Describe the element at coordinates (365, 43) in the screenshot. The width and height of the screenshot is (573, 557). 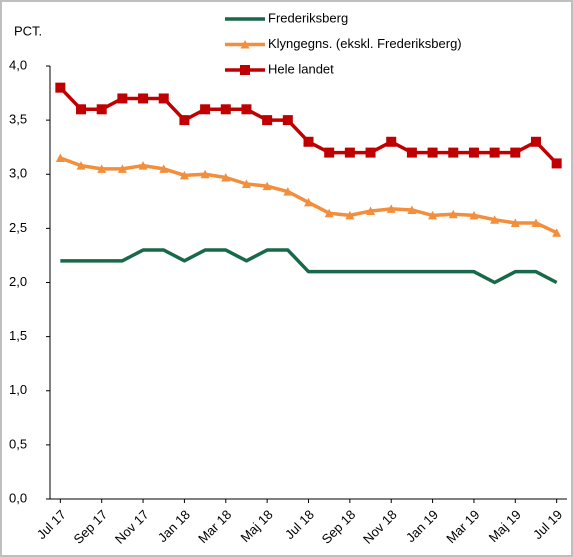
I see `legend-label: Klyngegns. (ekskl. Frederiksberg)` at that location.